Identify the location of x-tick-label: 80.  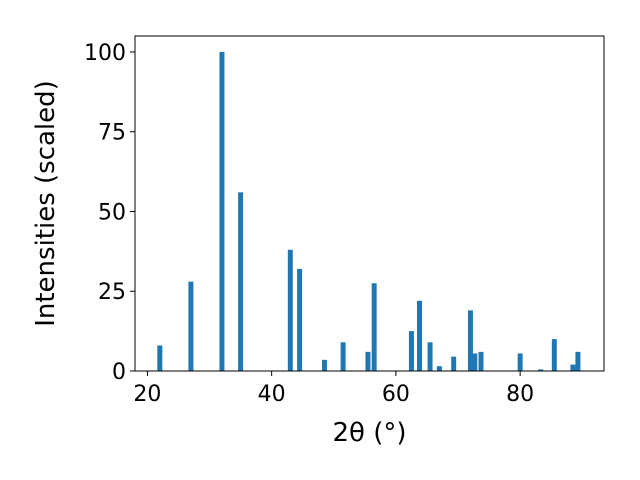
(520, 394).